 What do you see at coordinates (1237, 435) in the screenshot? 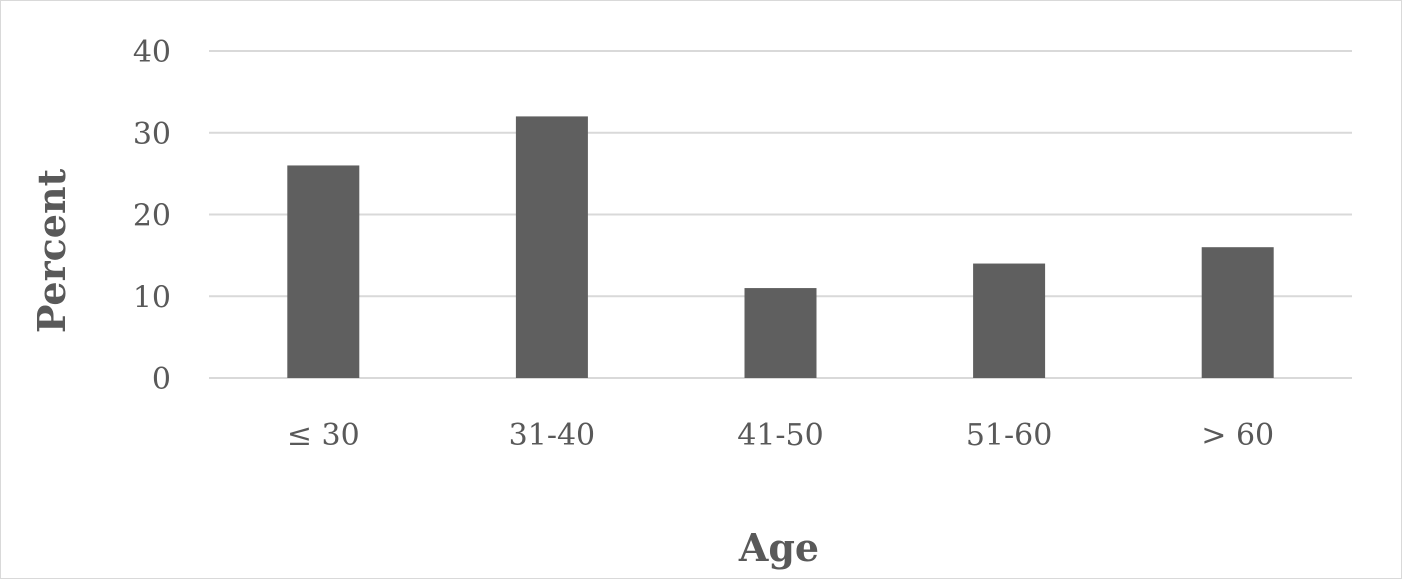
I see `x-tick-label: > 60` at bounding box center [1237, 435].